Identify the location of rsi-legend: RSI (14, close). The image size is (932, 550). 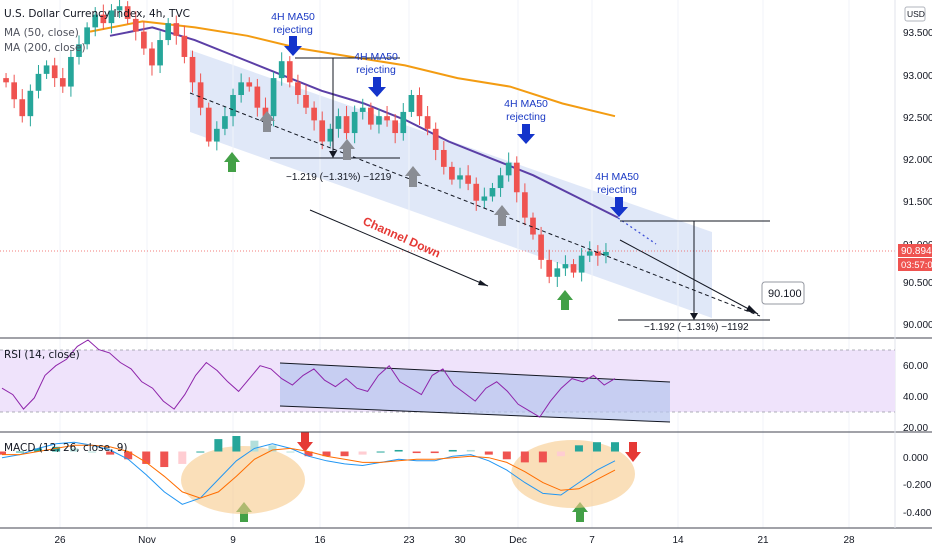
(42, 355).